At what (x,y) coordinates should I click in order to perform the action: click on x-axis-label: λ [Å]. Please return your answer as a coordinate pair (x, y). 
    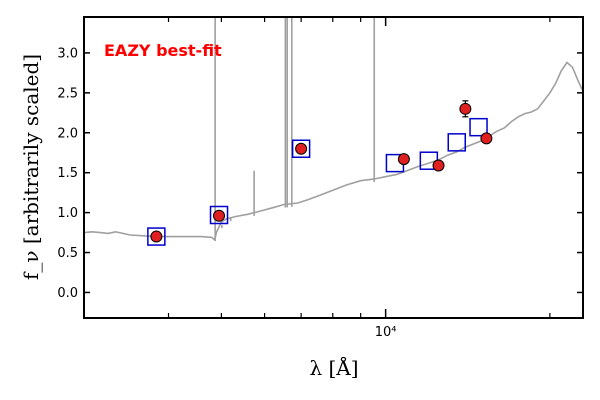
    Looking at the image, I should click on (333, 367).